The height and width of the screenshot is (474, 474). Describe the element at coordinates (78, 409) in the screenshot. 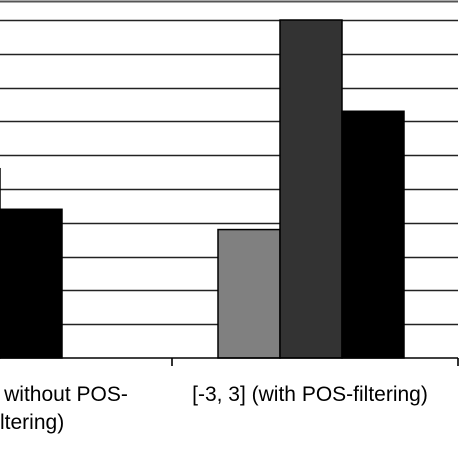

I see `x-tick-label-without-pos-filtering: without POS- ltering)` at that location.